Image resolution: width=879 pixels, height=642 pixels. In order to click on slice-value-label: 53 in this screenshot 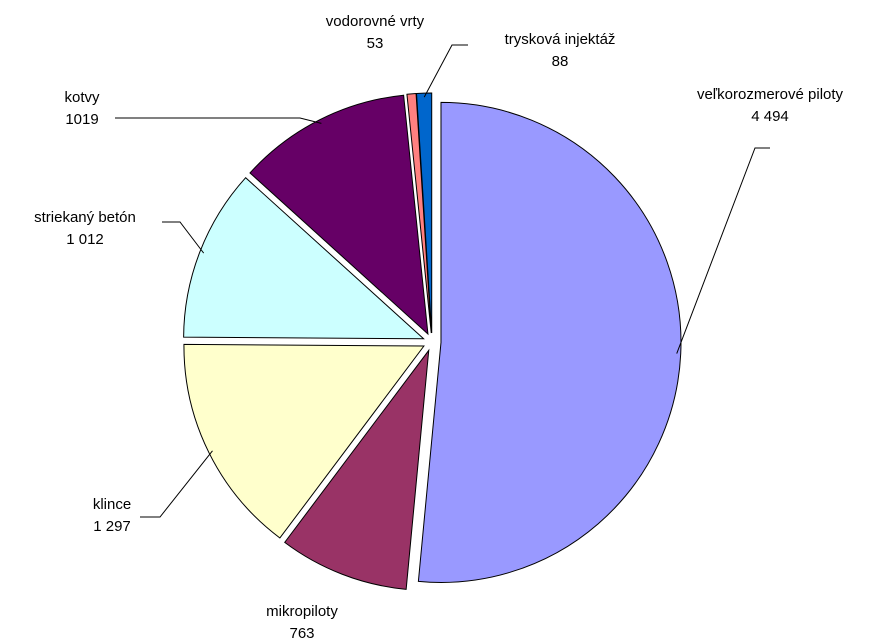, I will do `click(375, 43)`.